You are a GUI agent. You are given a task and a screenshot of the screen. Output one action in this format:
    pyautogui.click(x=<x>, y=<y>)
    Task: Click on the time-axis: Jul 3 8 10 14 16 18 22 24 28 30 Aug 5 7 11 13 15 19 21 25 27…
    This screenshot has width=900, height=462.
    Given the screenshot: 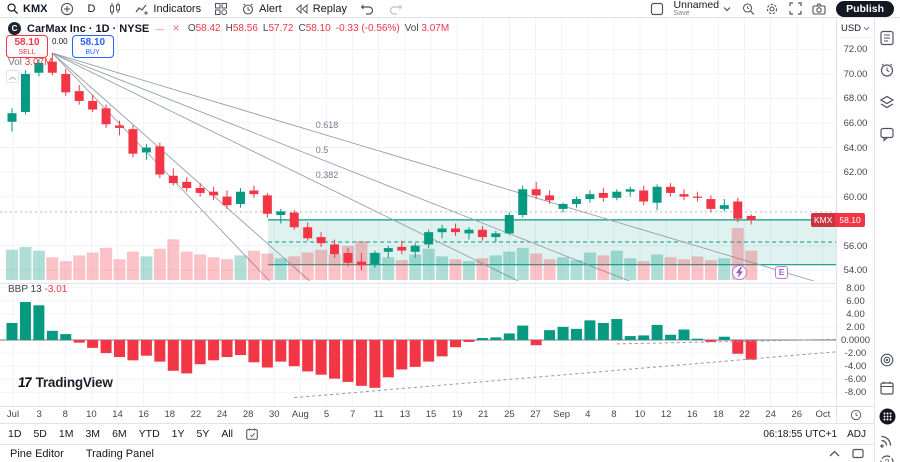 What is the action you would take?
    pyautogui.click(x=418, y=415)
    